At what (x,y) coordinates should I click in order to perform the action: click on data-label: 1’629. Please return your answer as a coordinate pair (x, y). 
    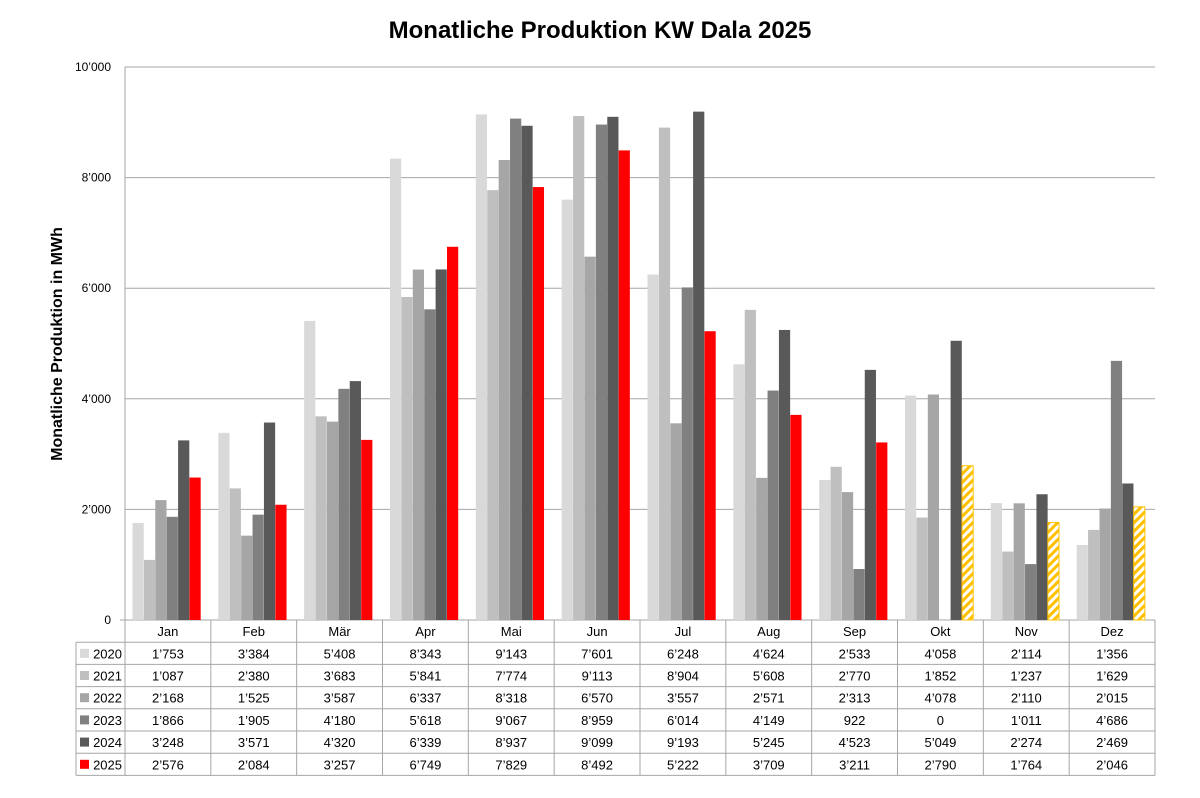
    Looking at the image, I should click on (1112, 676).